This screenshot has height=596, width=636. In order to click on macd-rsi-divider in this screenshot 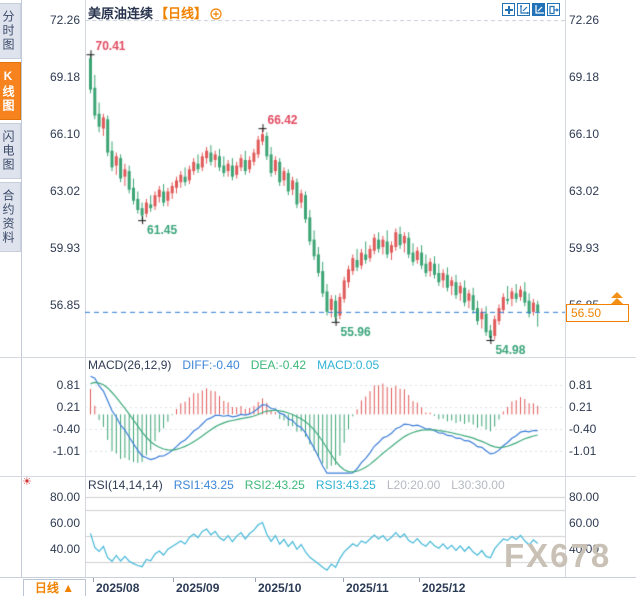, I will do `click(318, 476)`.